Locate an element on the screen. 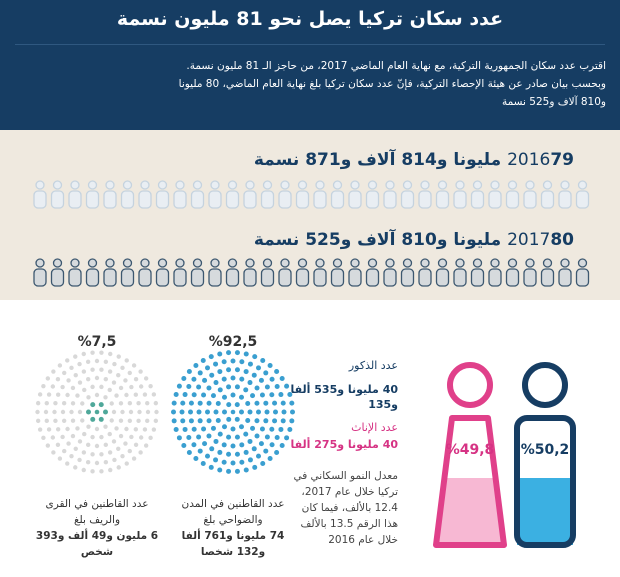 The image size is (620, 577). female-percent: %49,8 is located at coordinates (470, 450).